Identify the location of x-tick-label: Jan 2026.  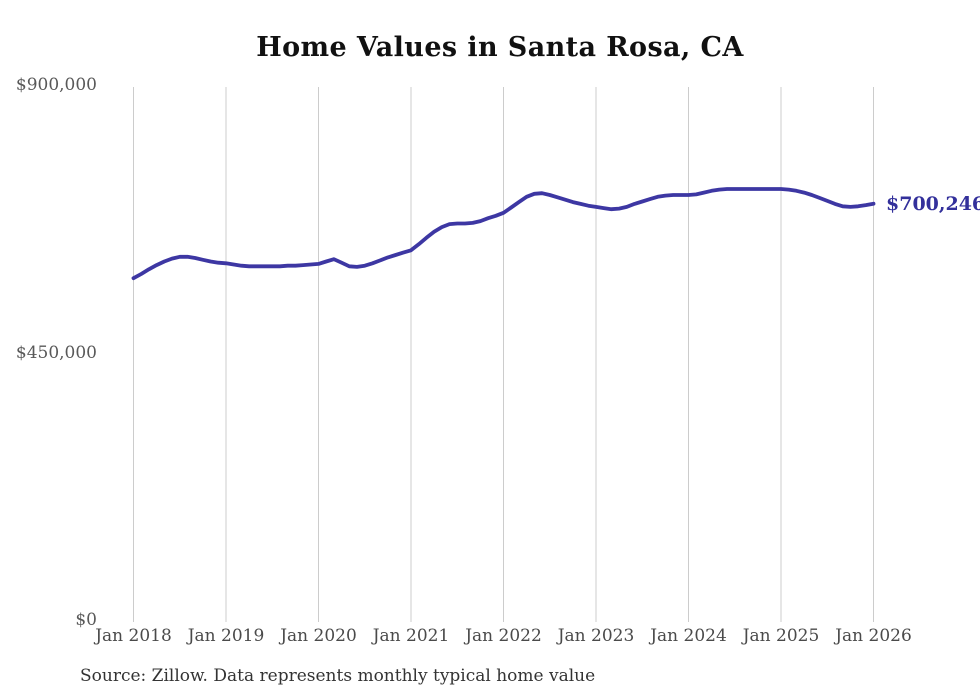
(873, 636).